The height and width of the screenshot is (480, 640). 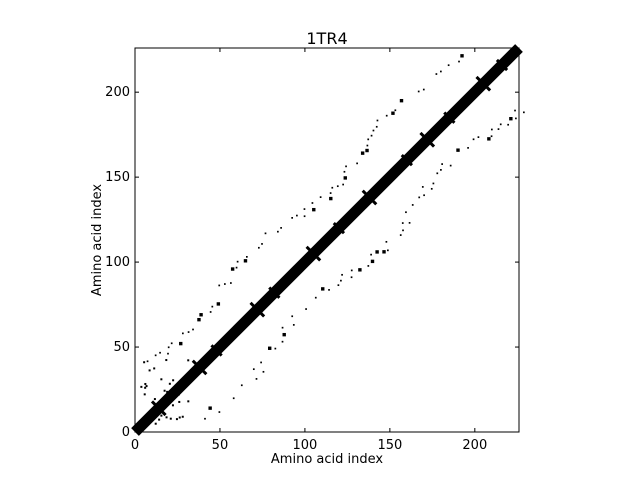 I want to click on x-tick-label: 200, so click(x=474, y=445).